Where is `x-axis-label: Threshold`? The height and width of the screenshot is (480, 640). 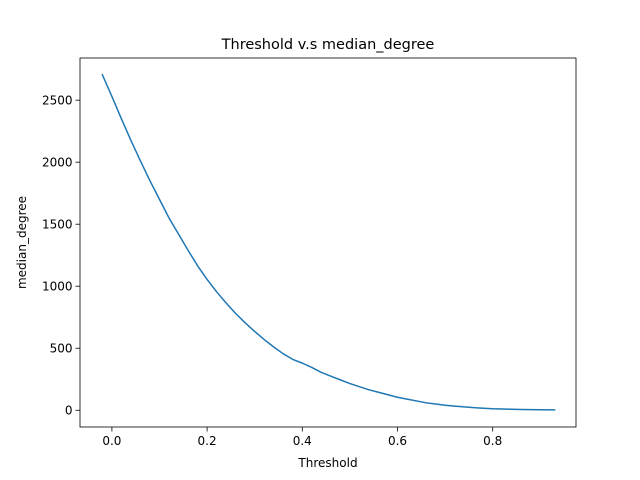 x-axis-label: Threshold is located at coordinates (327, 463).